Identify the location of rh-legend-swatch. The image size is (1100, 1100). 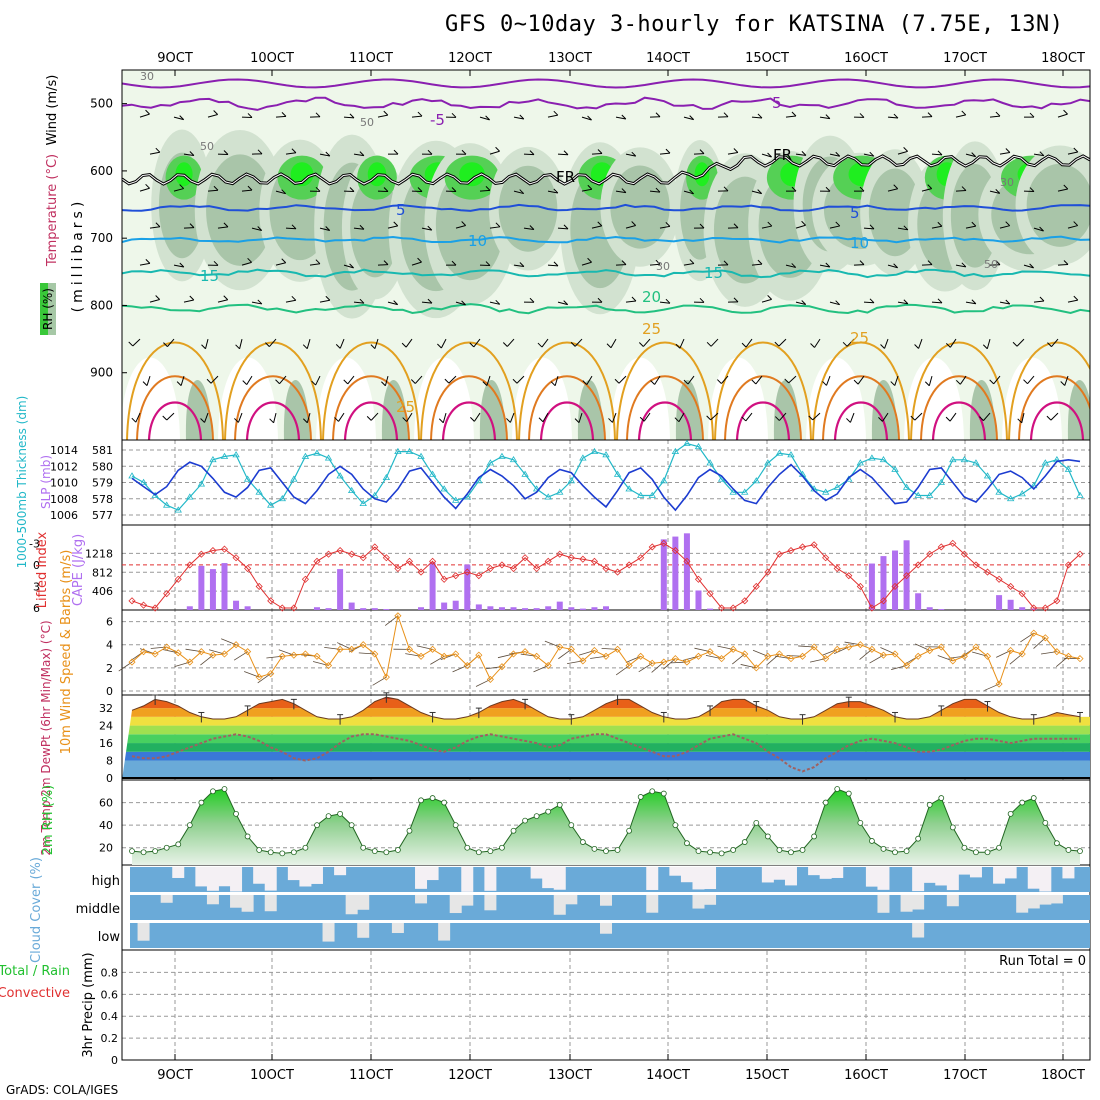
(52, 309).